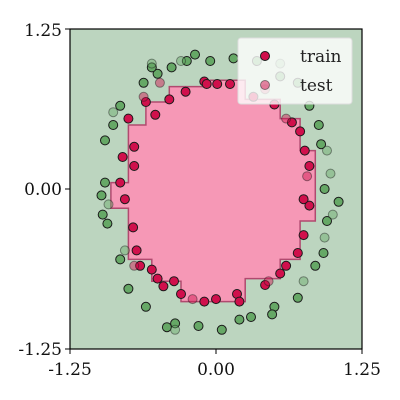 The width and height of the screenshot is (400, 400). Describe the element at coordinates (216, 370) in the screenshot. I see `x-tick-label: 0.00` at that location.